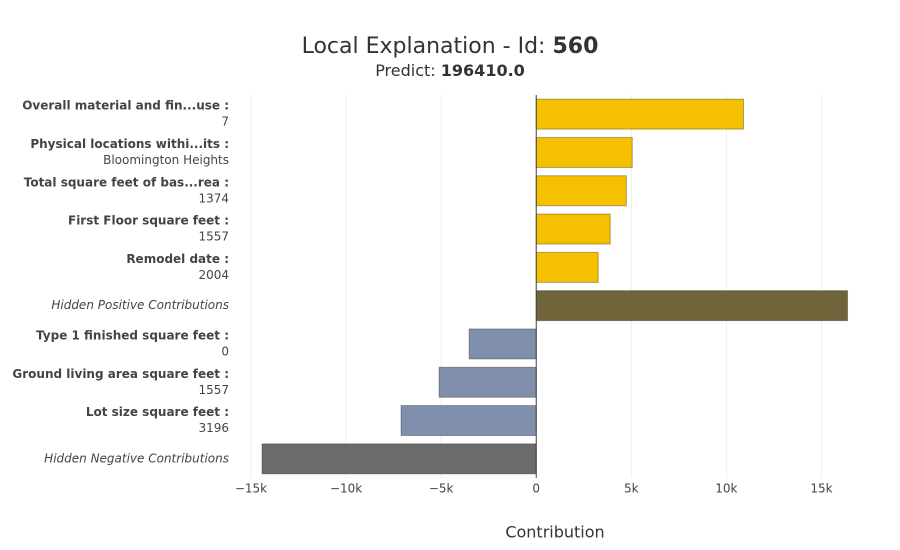 This screenshot has width=900, height=550. I want to click on category-value: 7, so click(225, 122).